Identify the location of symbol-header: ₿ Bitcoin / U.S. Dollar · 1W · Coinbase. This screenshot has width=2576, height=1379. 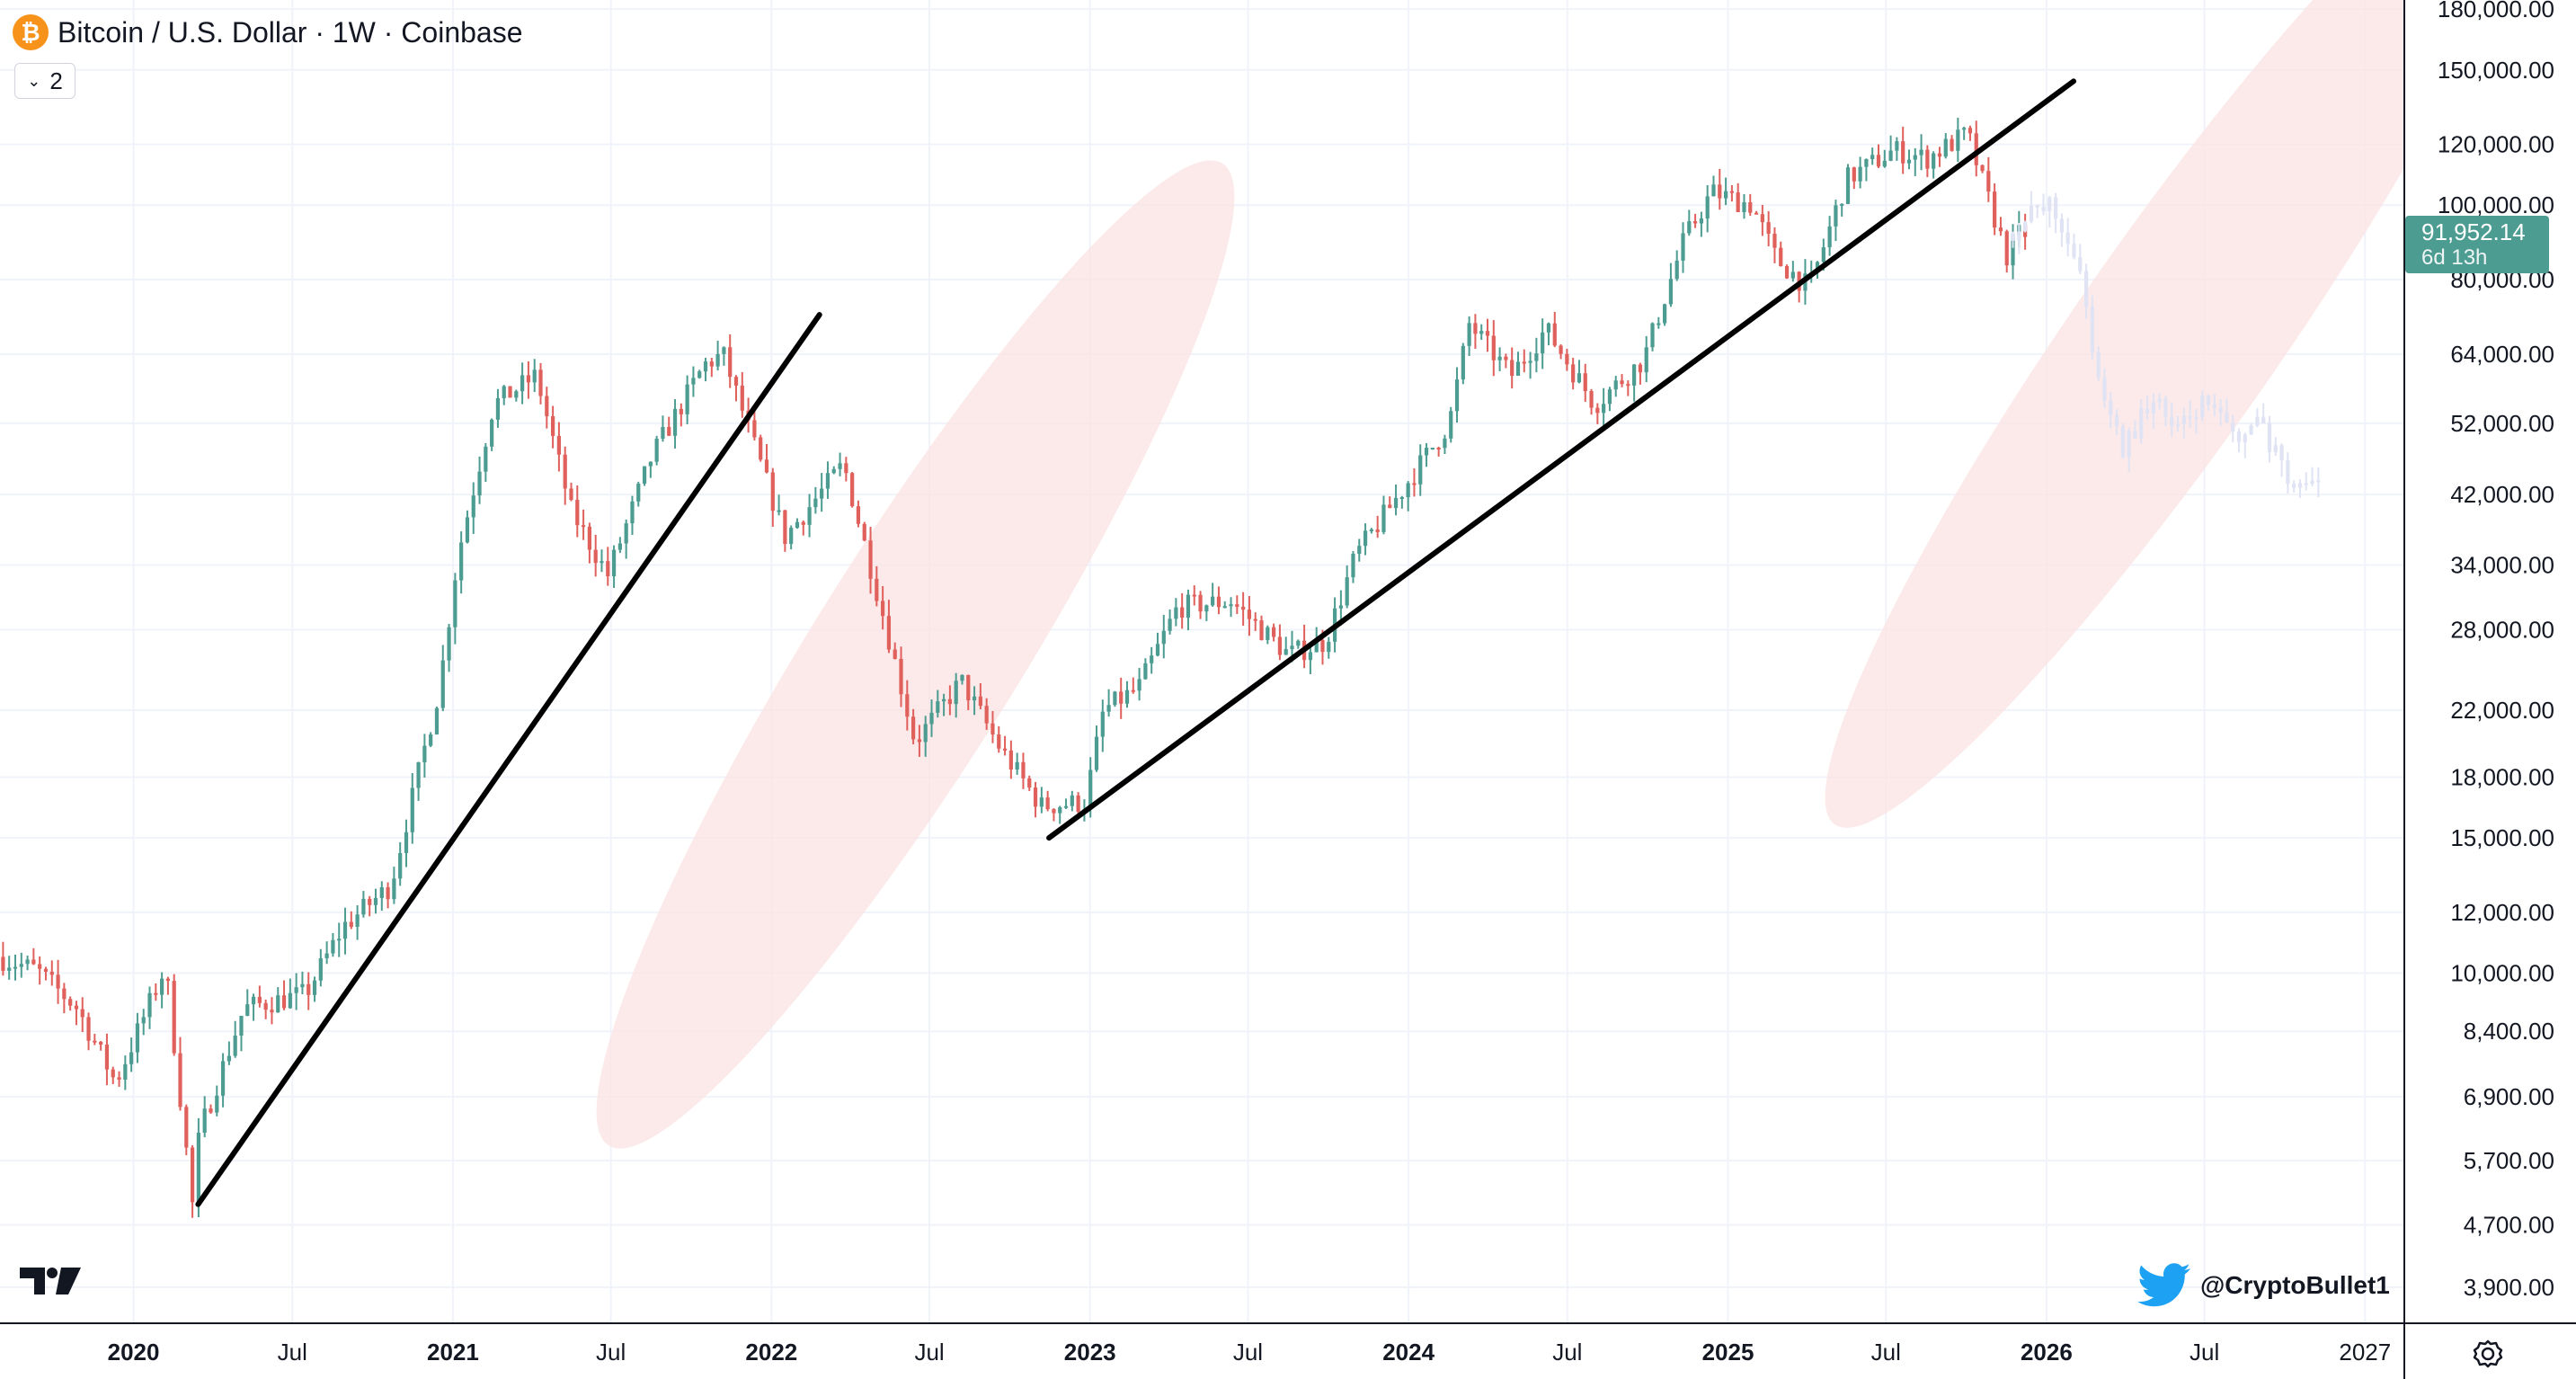
(268, 32).